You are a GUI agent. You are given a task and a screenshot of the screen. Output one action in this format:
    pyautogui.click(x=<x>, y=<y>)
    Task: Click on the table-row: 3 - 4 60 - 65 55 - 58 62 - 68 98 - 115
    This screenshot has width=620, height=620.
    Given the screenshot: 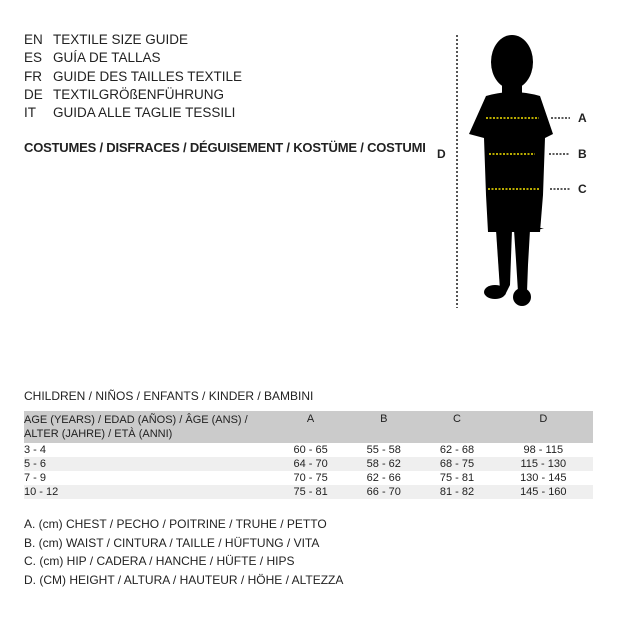 What is the action you would take?
    pyautogui.click(x=308, y=450)
    